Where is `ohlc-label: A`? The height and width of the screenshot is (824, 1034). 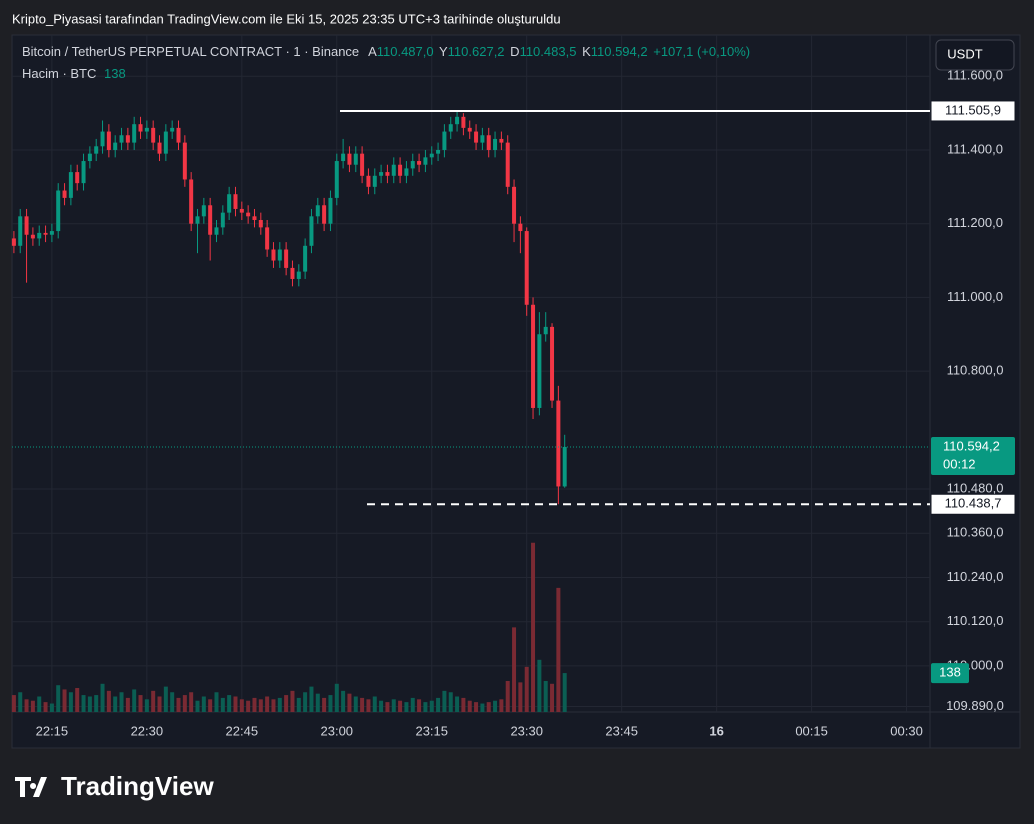 ohlc-label: A is located at coordinates (372, 51).